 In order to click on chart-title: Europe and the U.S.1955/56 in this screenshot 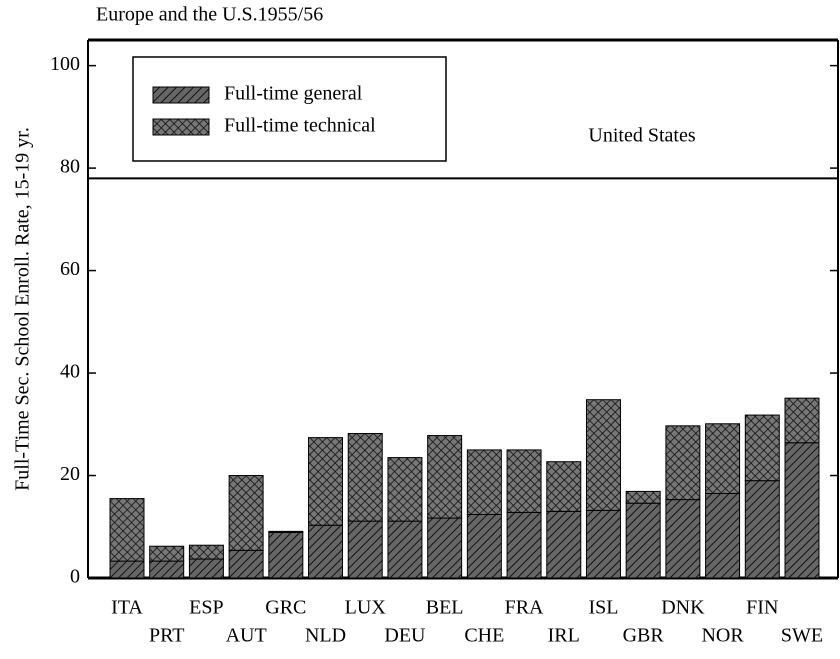, I will do `click(209, 15)`.